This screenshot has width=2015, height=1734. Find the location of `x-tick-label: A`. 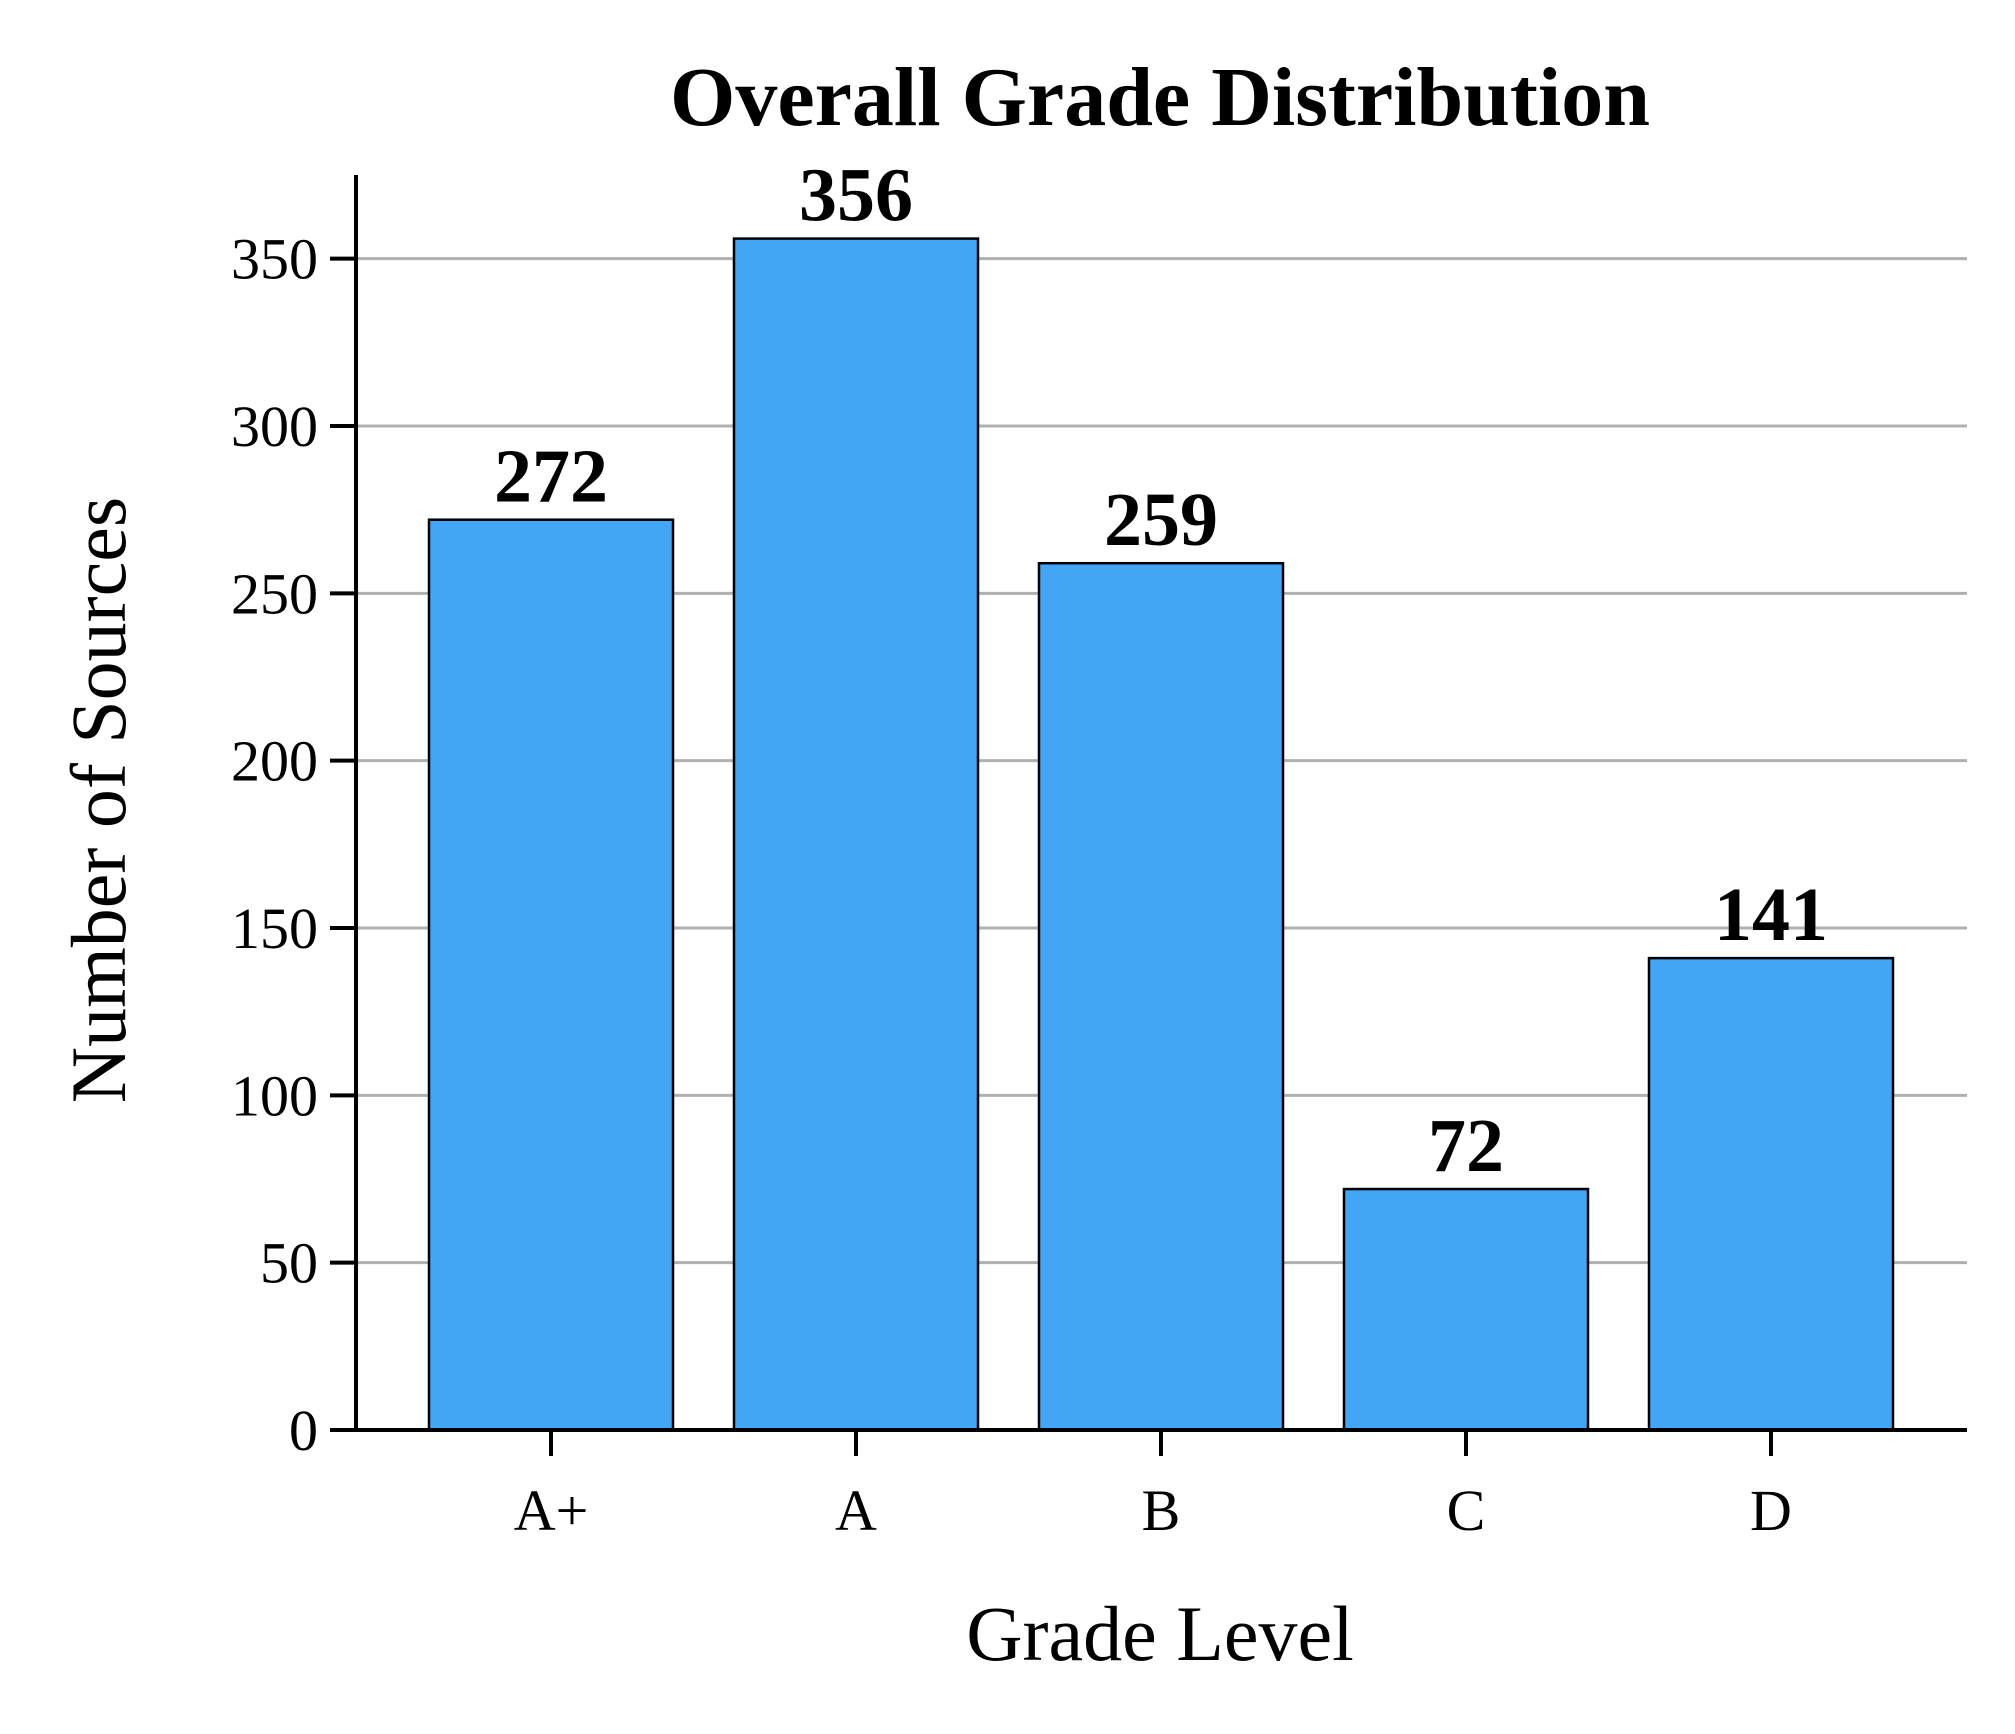

x-tick-label: A is located at coordinates (856, 1510).